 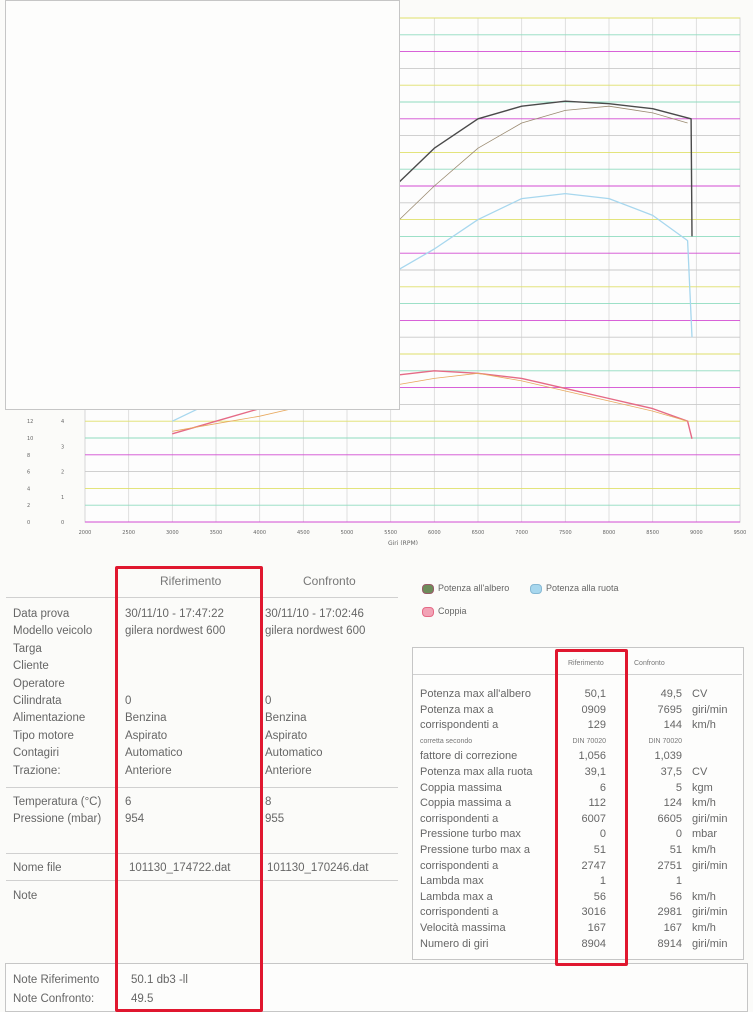 What do you see at coordinates (85, 533) in the screenshot?
I see `x-tick-label: 2000` at bounding box center [85, 533].